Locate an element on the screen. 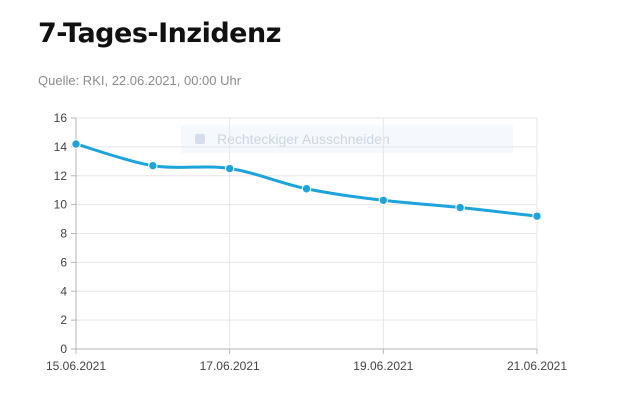 The height and width of the screenshot is (411, 640). y-tick-label: 0 is located at coordinates (63, 349).